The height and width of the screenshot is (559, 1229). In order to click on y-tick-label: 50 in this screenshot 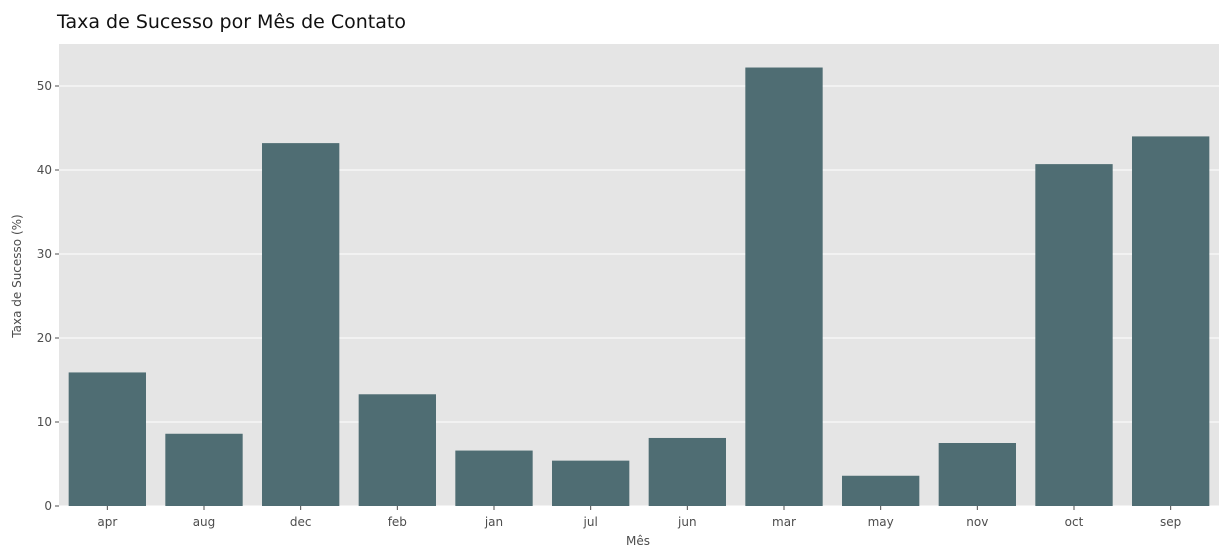, I will do `click(44, 86)`.